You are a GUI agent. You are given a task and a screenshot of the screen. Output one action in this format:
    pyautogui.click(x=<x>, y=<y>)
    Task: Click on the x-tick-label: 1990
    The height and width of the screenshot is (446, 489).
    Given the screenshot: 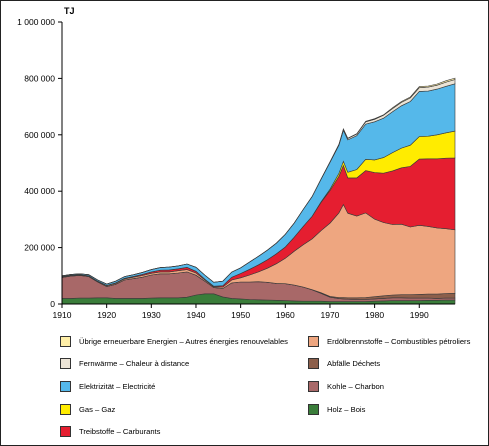 What is the action you would take?
    pyautogui.click(x=419, y=315)
    